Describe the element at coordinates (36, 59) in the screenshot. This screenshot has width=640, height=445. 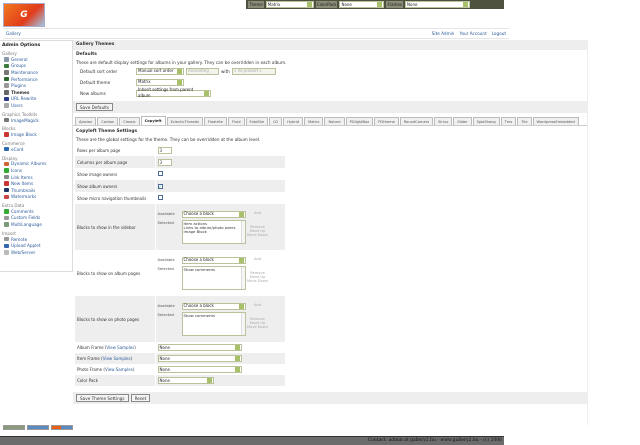
I see `sidebar-item-general: General` at that location.